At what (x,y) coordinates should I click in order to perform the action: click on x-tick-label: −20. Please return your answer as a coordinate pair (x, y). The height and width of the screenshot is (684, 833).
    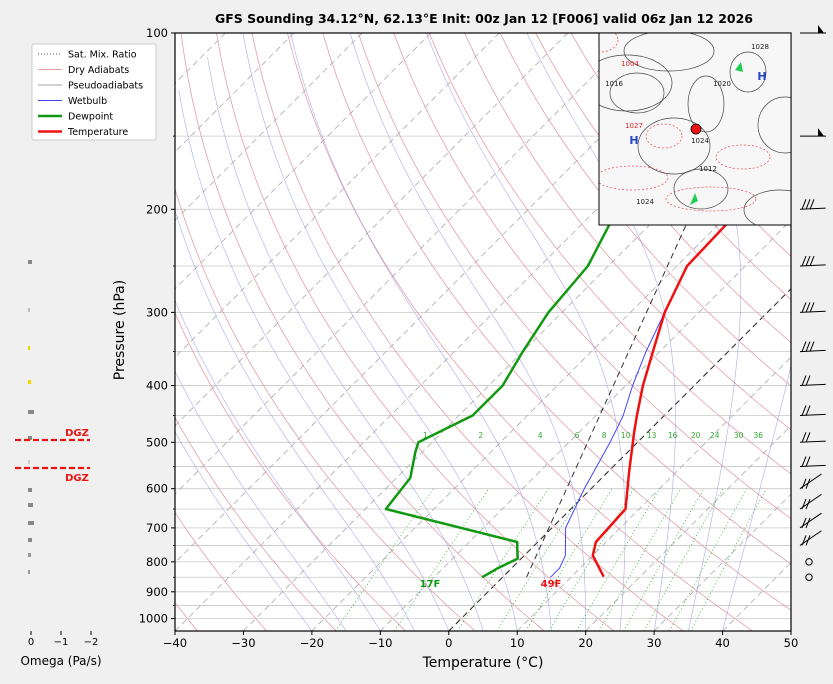
    Looking at the image, I should click on (312, 643).